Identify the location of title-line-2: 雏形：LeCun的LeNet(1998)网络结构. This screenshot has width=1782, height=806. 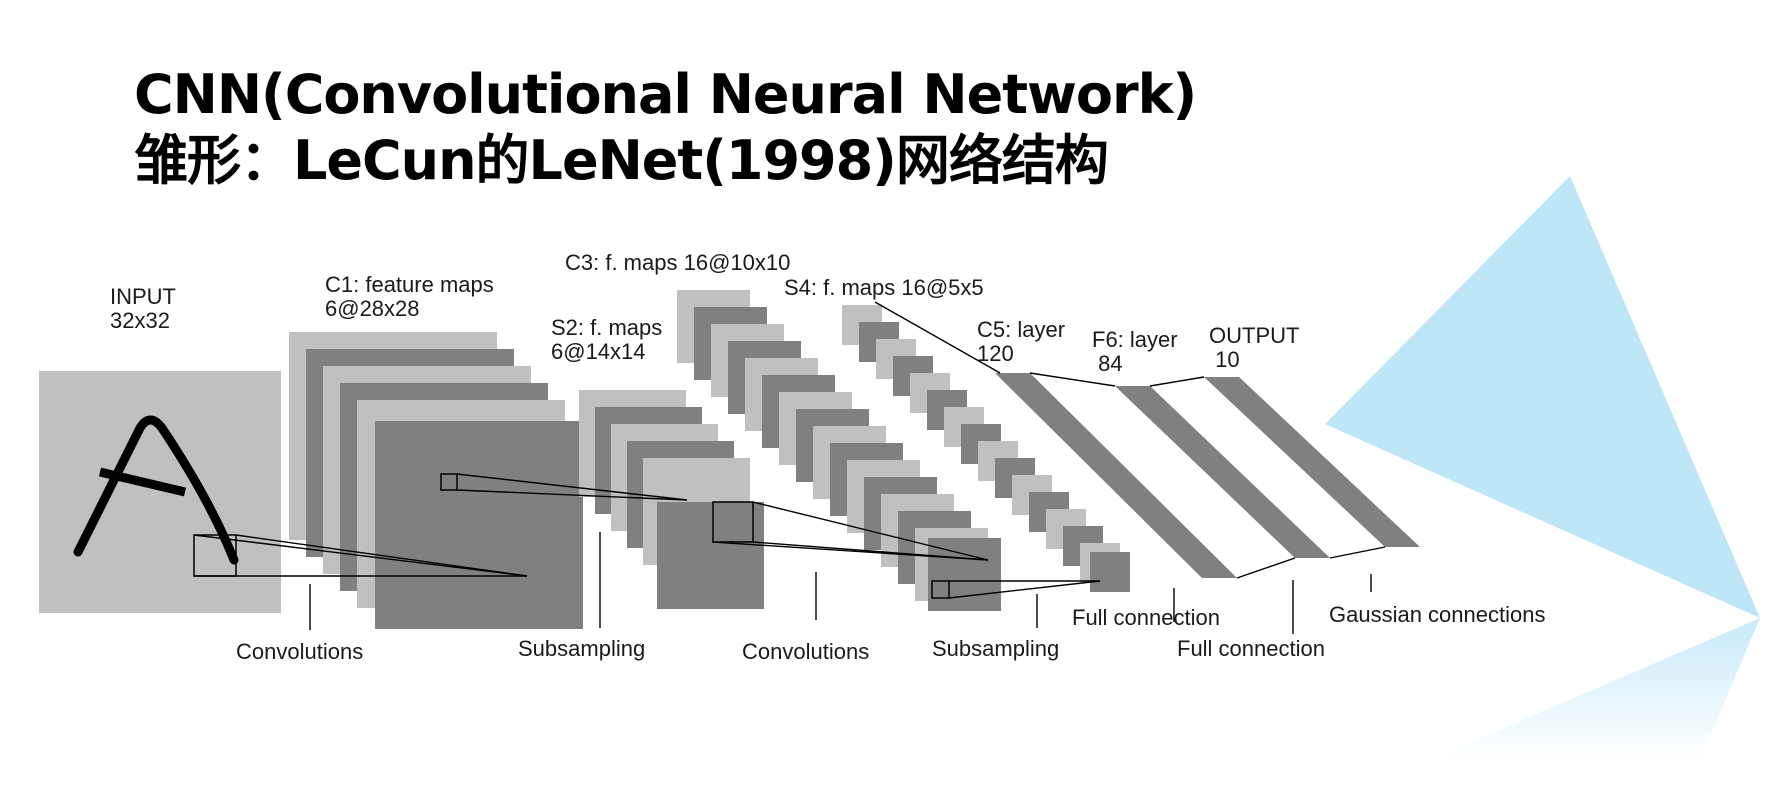
(621, 160).